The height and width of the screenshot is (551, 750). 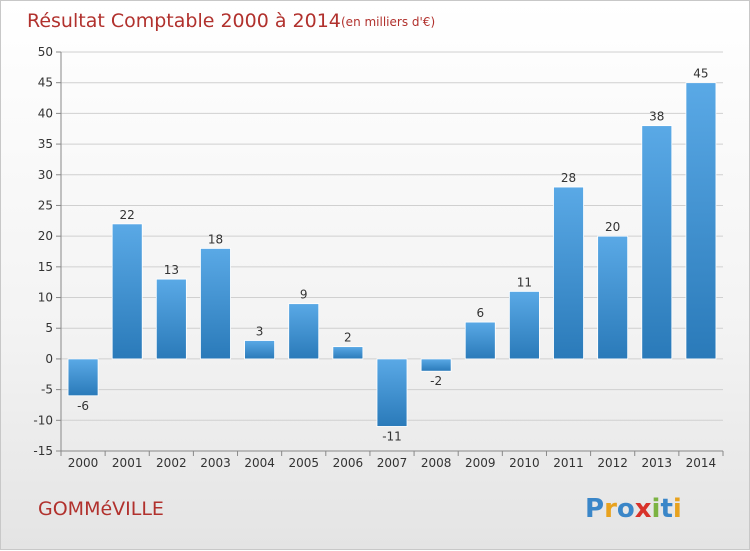 I want to click on x-tick-label: 2012, so click(x=612, y=463).